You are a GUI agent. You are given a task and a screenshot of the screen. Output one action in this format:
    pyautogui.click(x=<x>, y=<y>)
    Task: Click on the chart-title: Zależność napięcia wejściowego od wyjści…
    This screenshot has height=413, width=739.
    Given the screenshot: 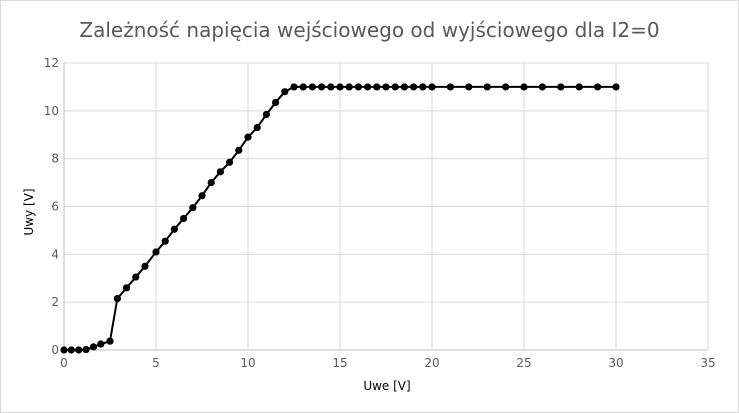 What is the action you would take?
    pyautogui.click(x=369, y=30)
    